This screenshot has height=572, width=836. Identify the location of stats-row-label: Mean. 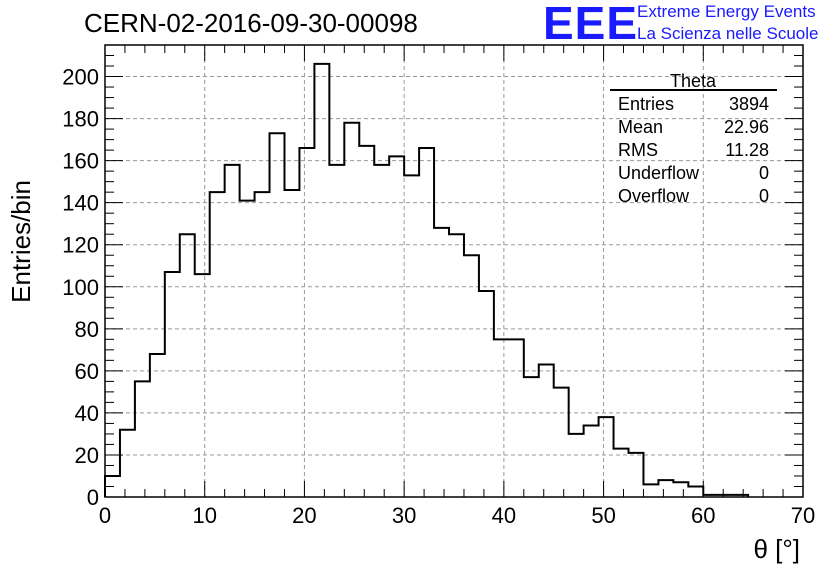
(640, 127).